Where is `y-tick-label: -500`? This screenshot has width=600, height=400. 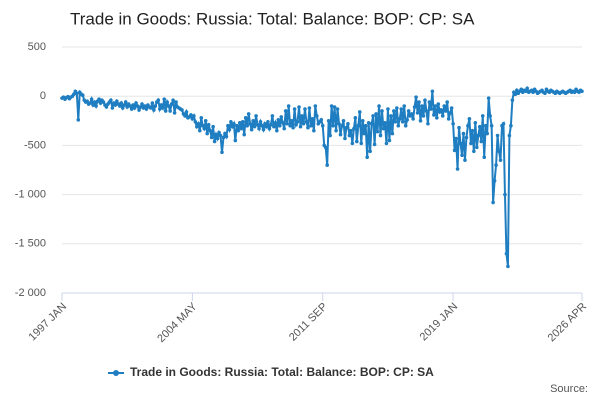 y-tick-label: -500 is located at coordinates (35, 145).